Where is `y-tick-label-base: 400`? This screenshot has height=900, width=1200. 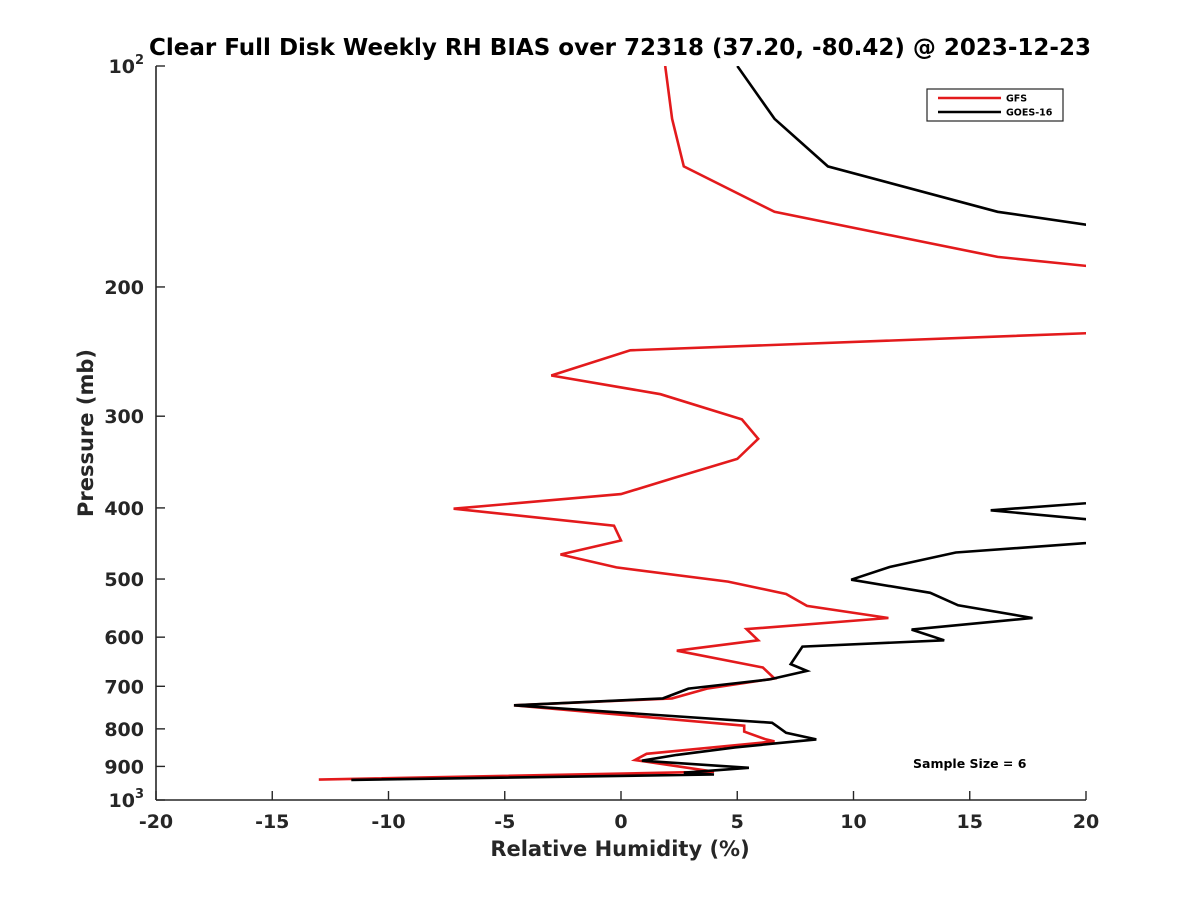 y-tick-label-base: 400 is located at coordinates (124, 509).